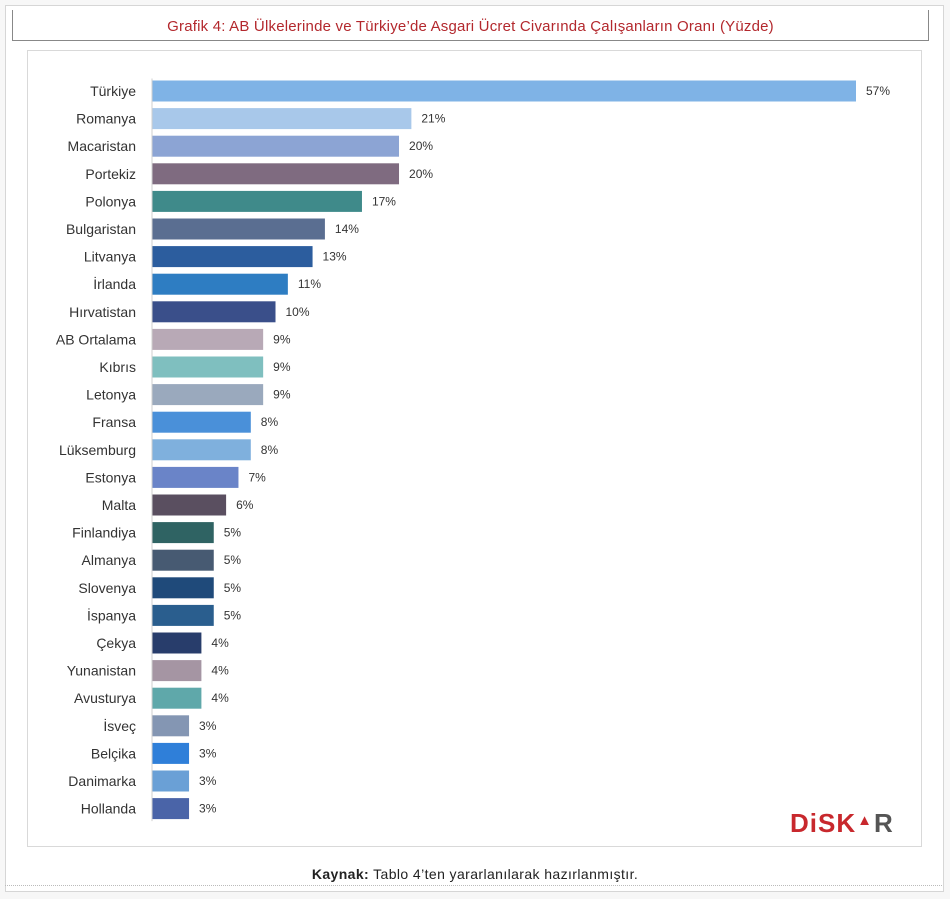  Describe the element at coordinates (245, 505) in the screenshot. I see `value-label: 6%` at that location.